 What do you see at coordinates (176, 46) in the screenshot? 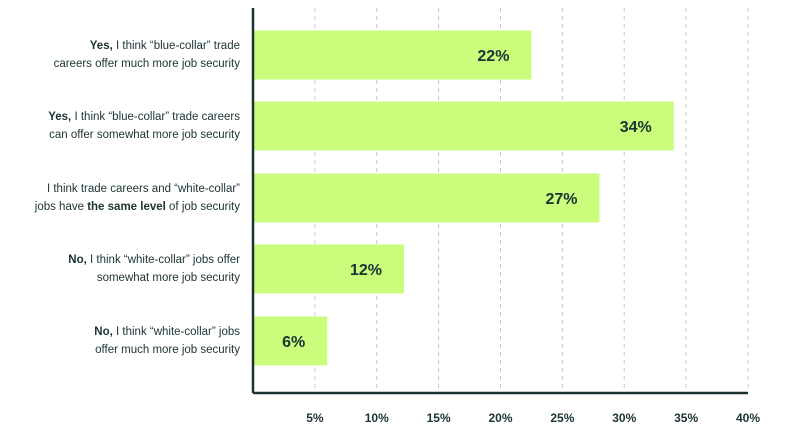
I see `category-label-text: I think “blue-collar” trade` at bounding box center [176, 46].